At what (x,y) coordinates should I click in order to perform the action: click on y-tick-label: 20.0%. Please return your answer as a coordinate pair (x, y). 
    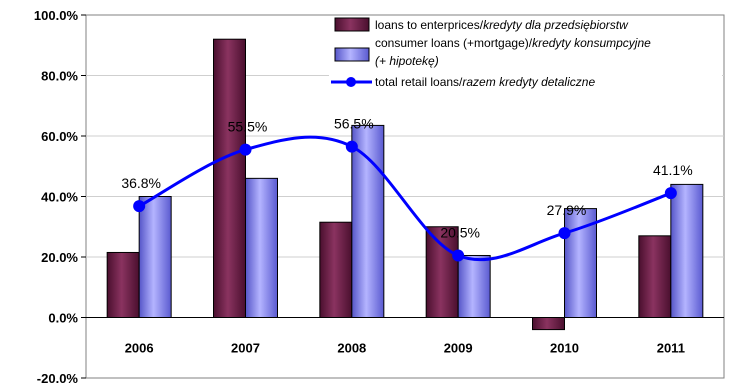
    Looking at the image, I should click on (59, 257).